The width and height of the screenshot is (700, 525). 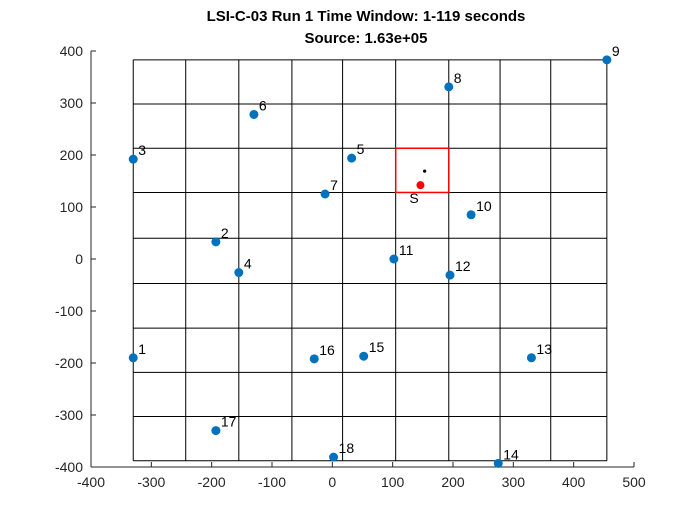 I want to click on y-tick-label: 300, so click(x=72, y=103).